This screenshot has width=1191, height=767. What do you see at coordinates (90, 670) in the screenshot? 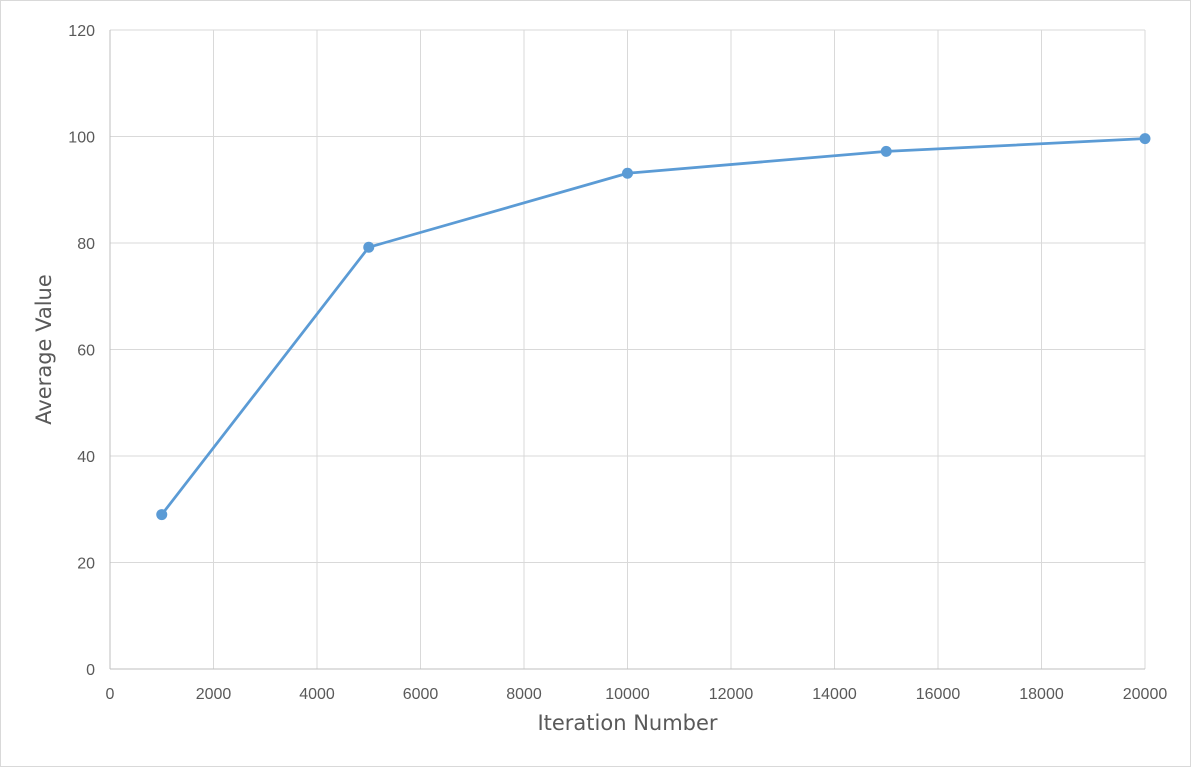
I see `y-tick-label: 0` at bounding box center [90, 670].